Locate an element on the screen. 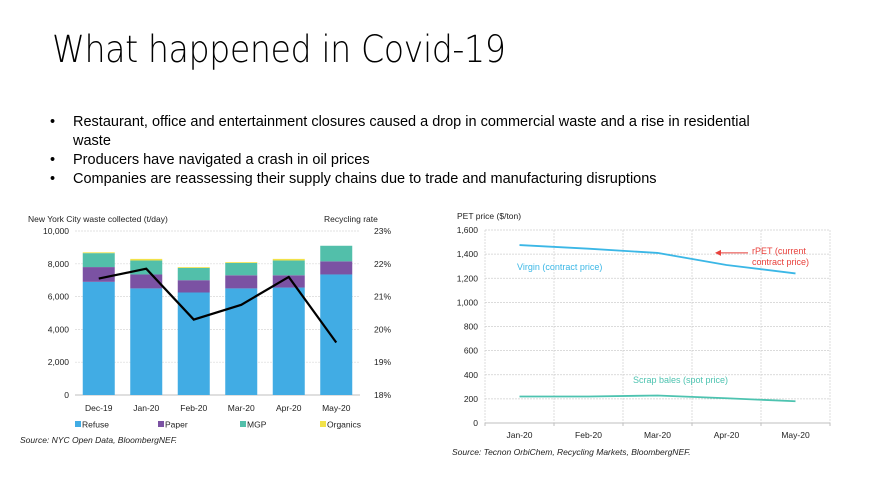 This screenshot has width=883, height=481. y-tick-label: 1,600 is located at coordinates (468, 230).